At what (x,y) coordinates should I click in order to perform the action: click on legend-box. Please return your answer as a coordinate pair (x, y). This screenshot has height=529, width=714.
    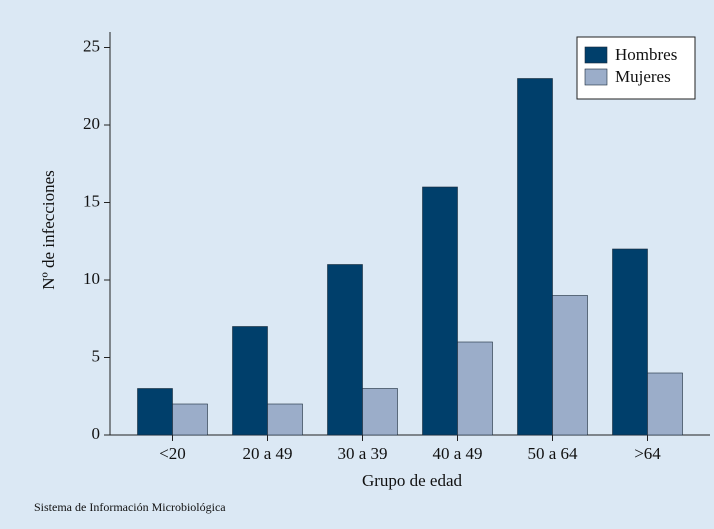
    Looking at the image, I should click on (636, 68).